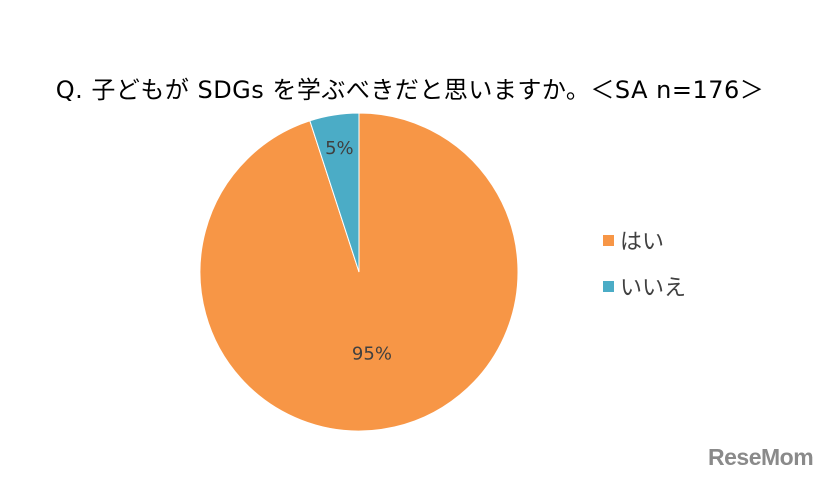 The width and height of the screenshot is (820, 482). What do you see at coordinates (339, 148) in the screenshot?
I see `data-label-no: 5%` at bounding box center [339, 148].